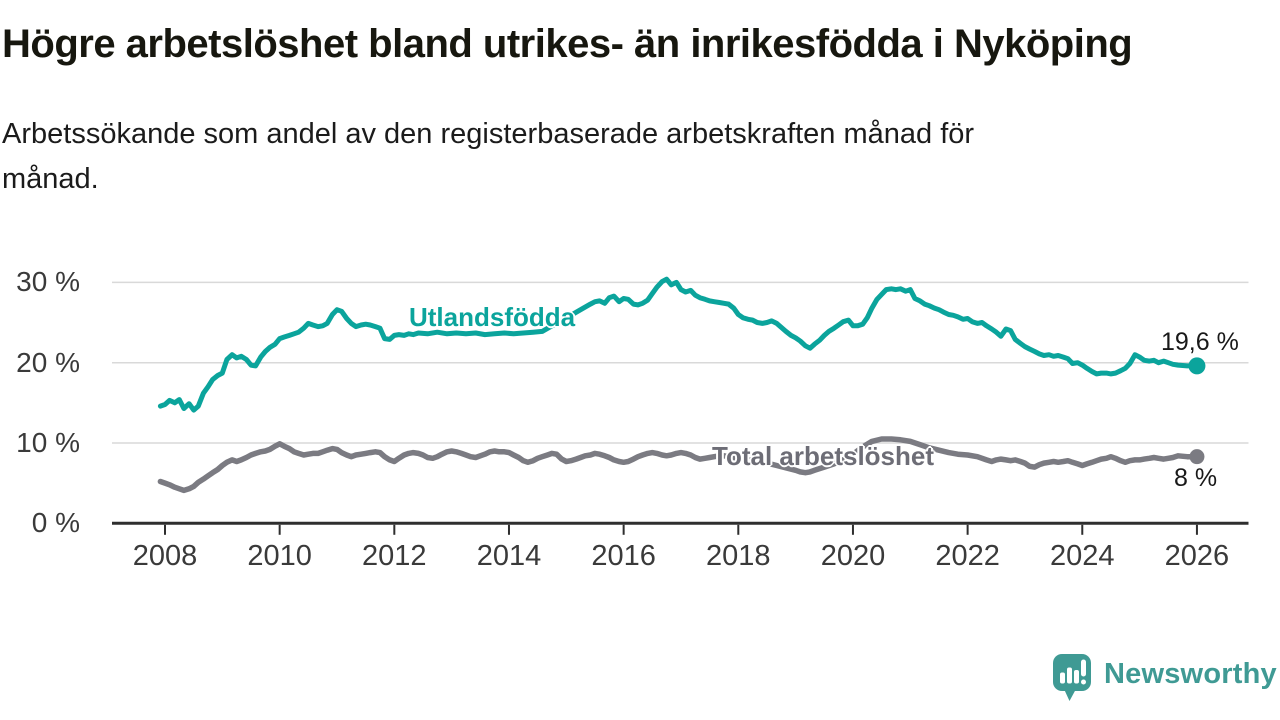  I want to click on x-axis-tick-label: 2010, so click(279, 556).